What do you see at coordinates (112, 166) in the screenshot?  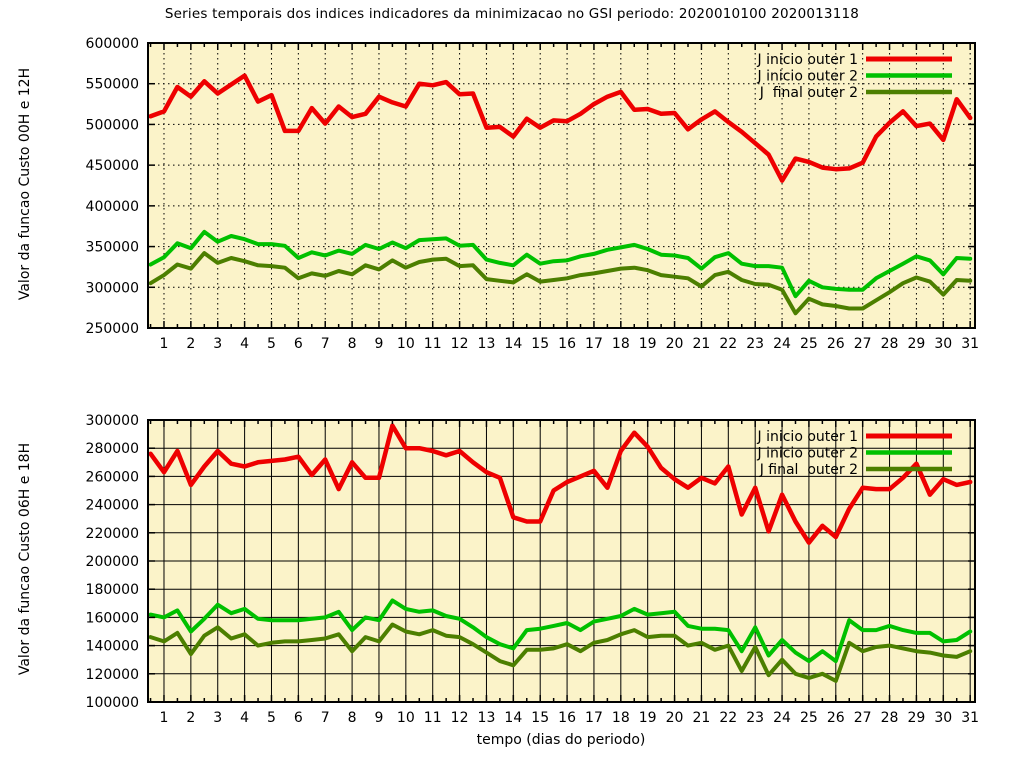 I see `svg-text: 450000` at bounding box center [112, 166].